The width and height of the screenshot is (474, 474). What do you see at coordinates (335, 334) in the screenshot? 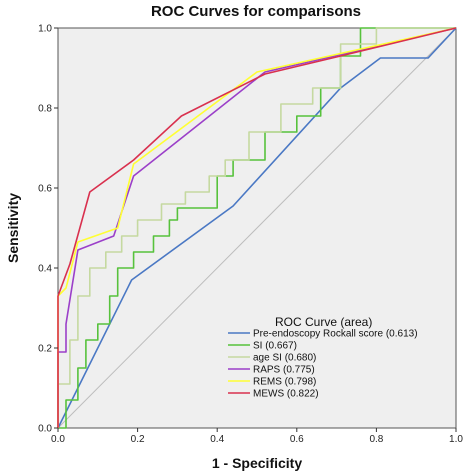
I see `legend-label-0: Pre-endoscopy Rockall score (0.613)` at bounding box center [335, 334].